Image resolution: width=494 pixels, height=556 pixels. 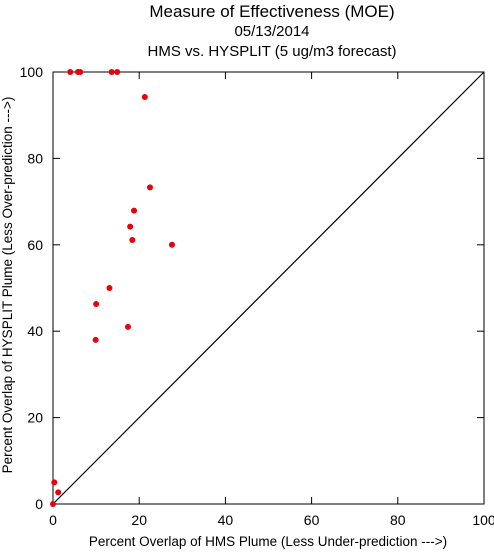 What do you see at coordinates (35, 245) in the screenshot?
I see `y-tick-label: 60` at bounding box center [35, 245].